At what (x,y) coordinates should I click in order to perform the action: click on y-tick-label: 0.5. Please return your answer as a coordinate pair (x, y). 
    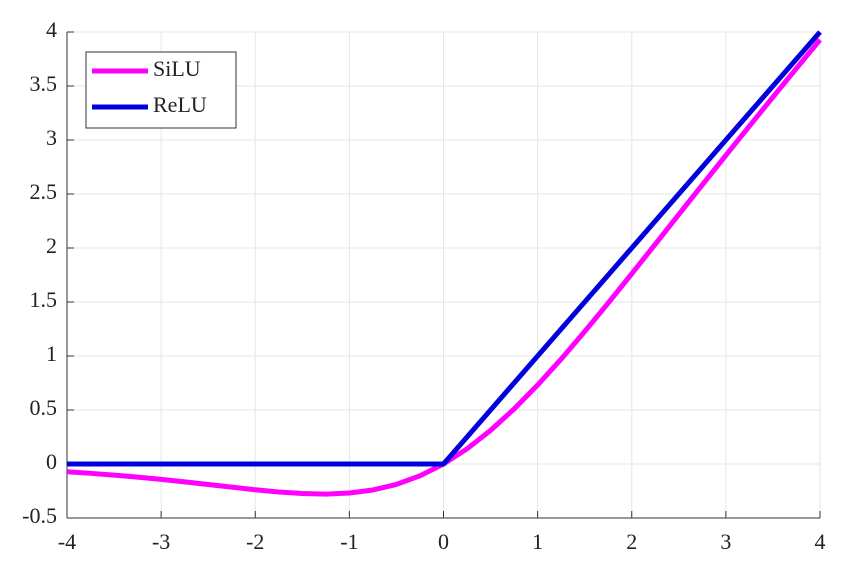
    Looking at the image, I should click on (44, 407).